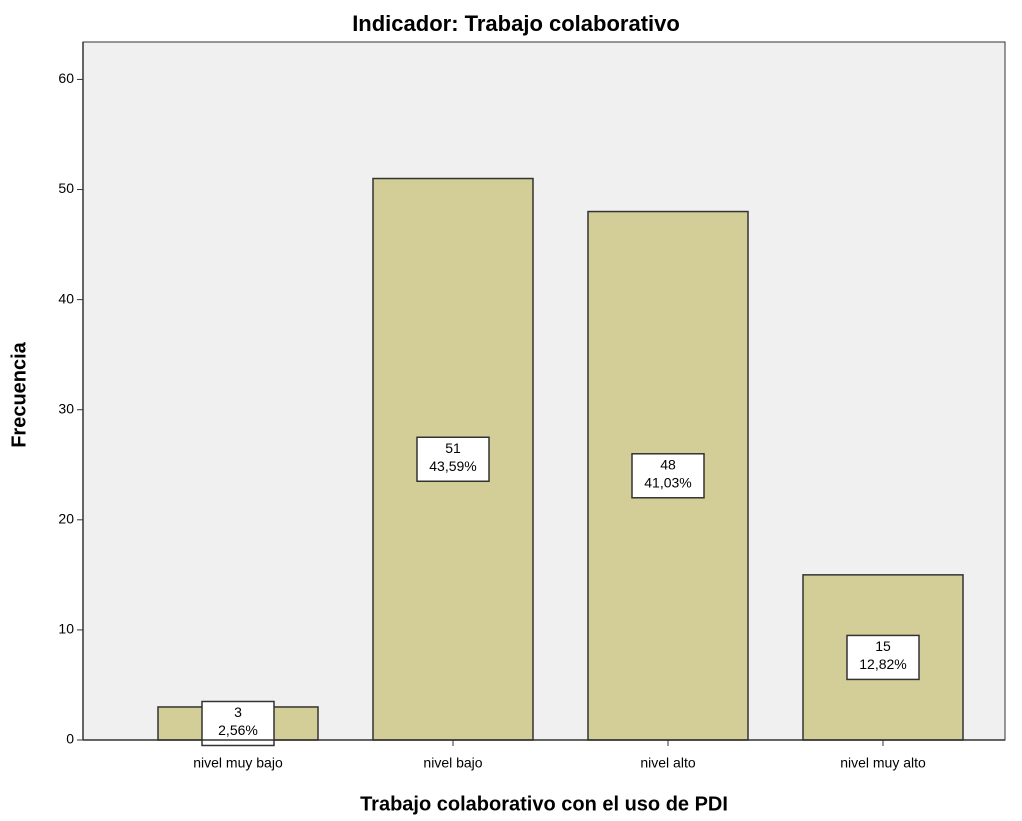  Describe the element at coordinates (882, 664) in the screenshot. I see `data-label-percent: 12,82%` at that location.